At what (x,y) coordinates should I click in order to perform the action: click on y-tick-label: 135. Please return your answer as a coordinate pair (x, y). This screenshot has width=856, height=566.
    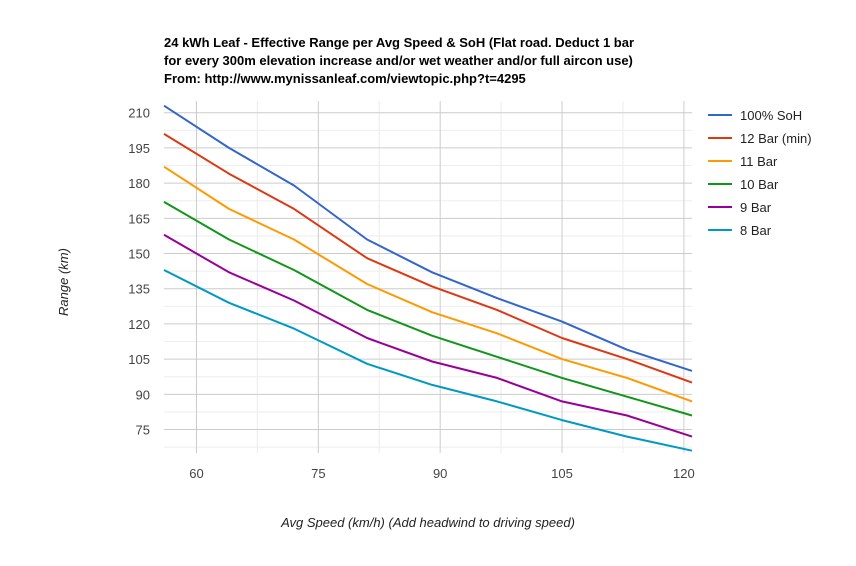
    Looking at the image, I should click on (139, 289).